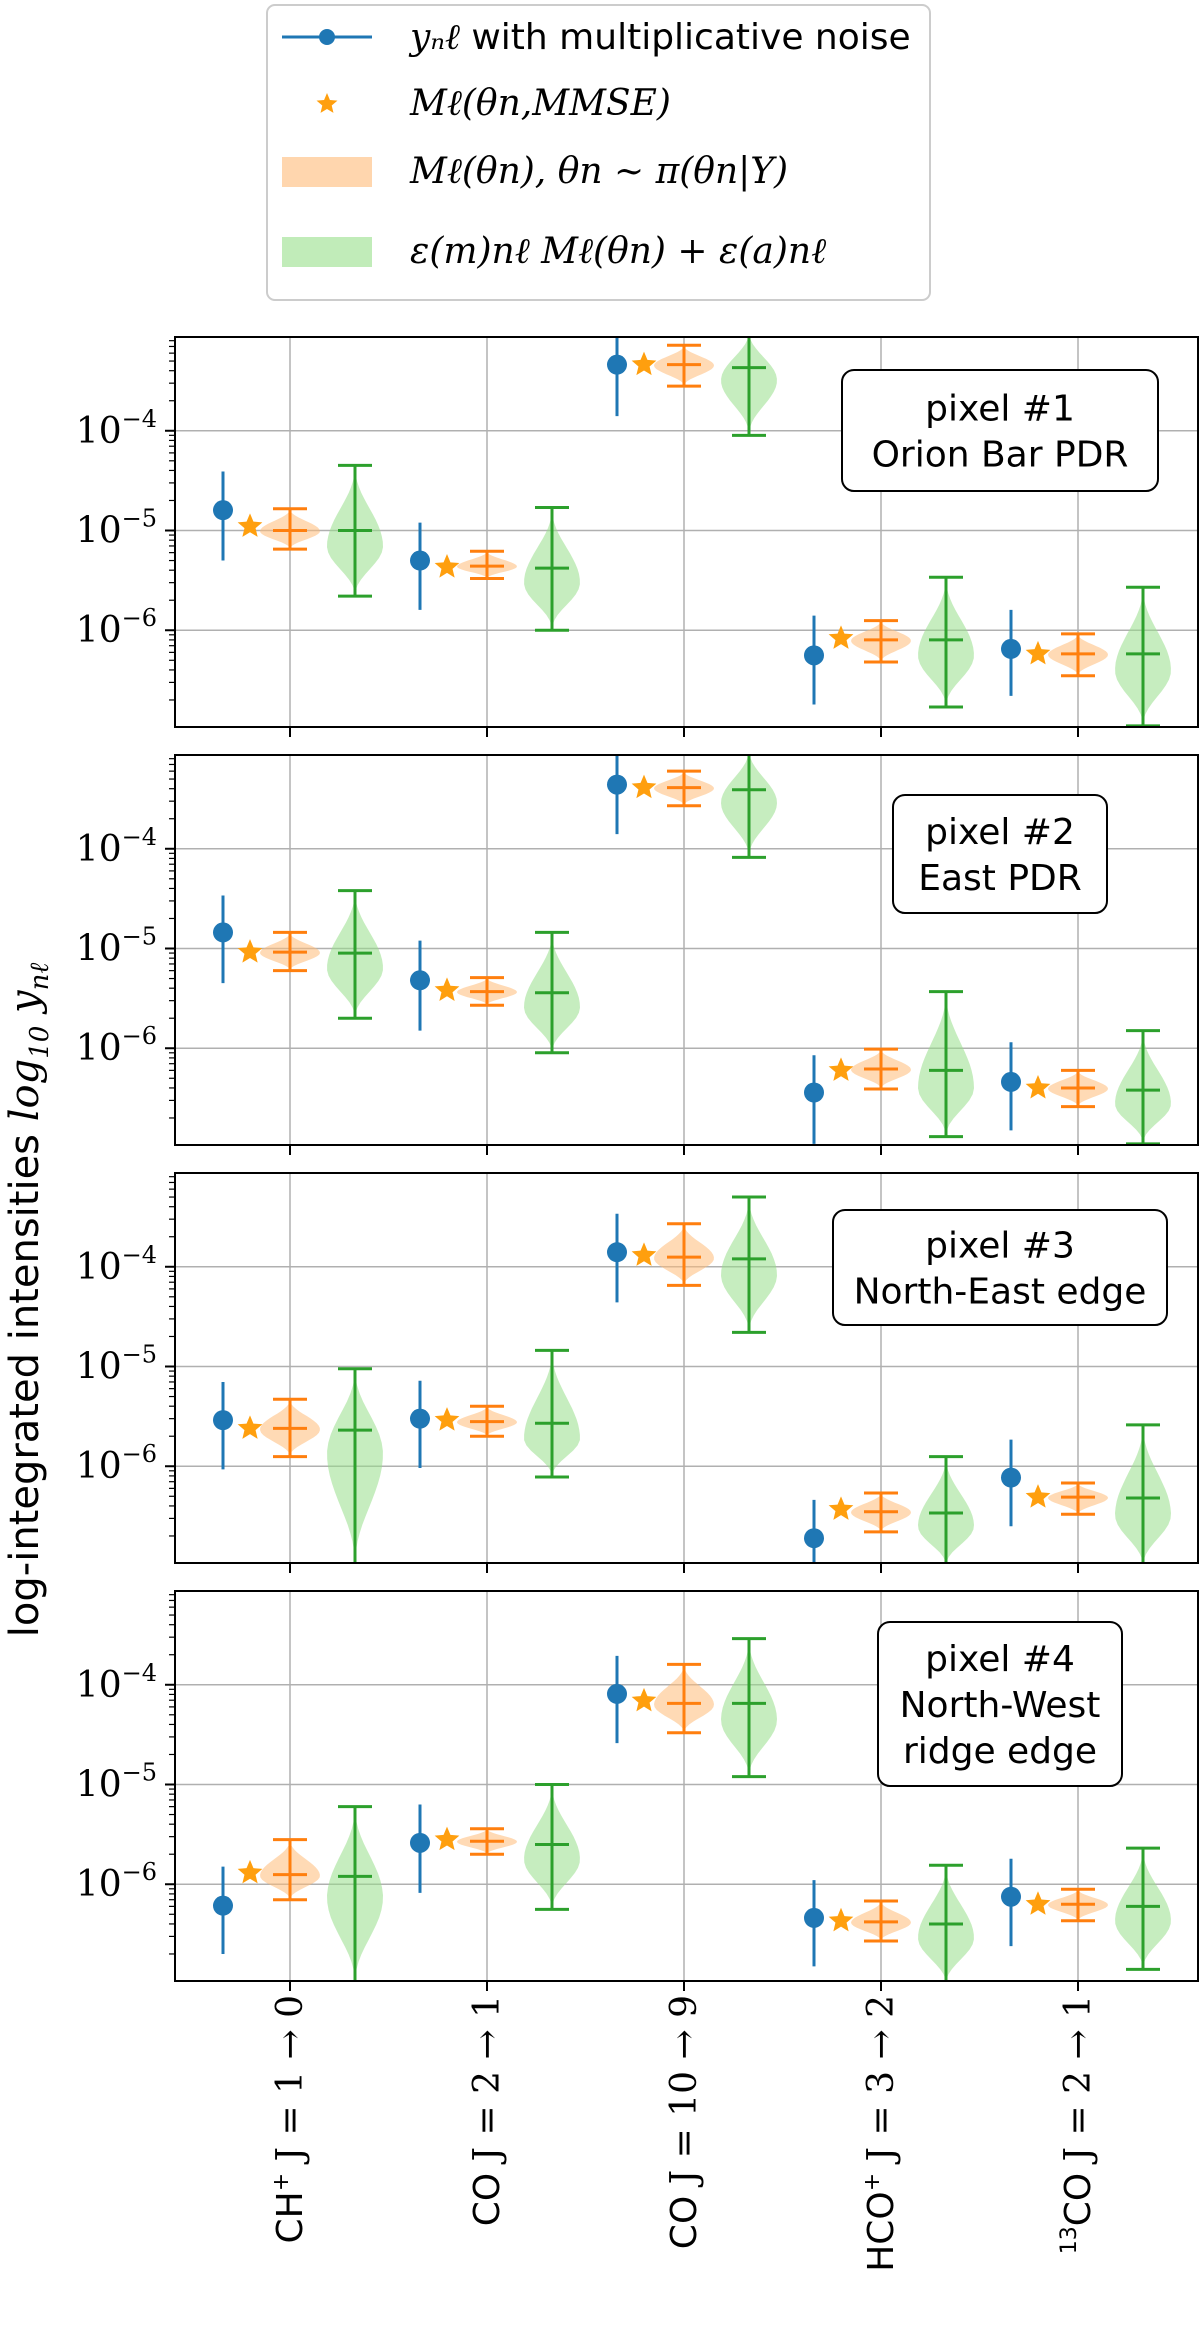 The height and width of the screenshot is (2347, 1200). I want to click on panel-label-line: pixel #1, so click(1000, 409).